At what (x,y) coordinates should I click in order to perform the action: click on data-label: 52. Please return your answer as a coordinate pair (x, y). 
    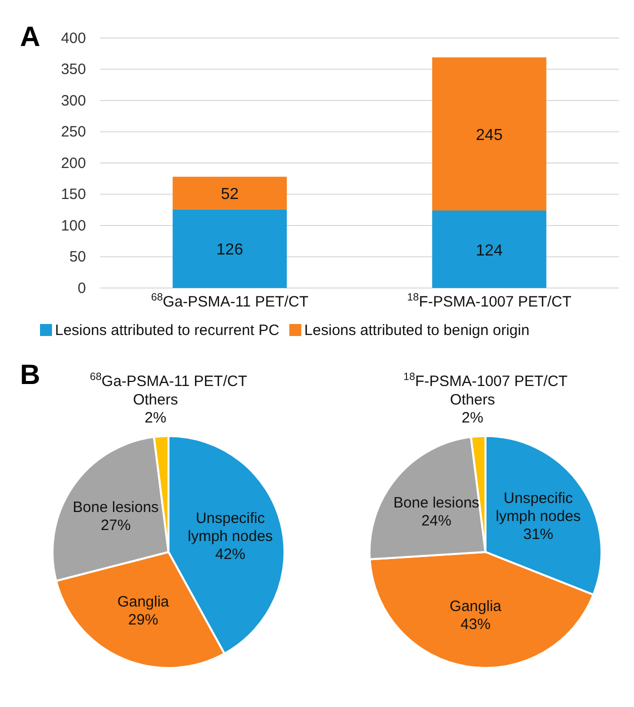
    Looking at the image, I should click on (229, 194).